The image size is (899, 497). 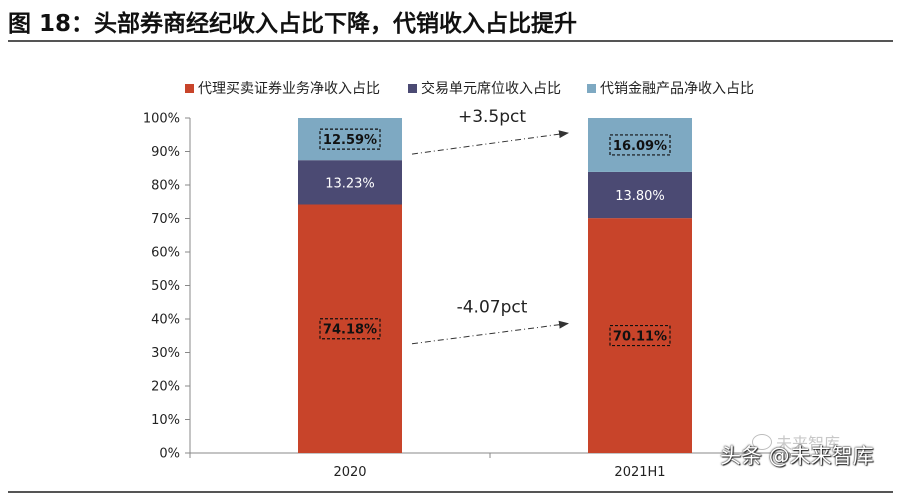 What do you see at coordinates (491, 89) in the screenshot?
I see `legend-label-seat: 交易单元席位收入占比` at bounding box center [491, 89].